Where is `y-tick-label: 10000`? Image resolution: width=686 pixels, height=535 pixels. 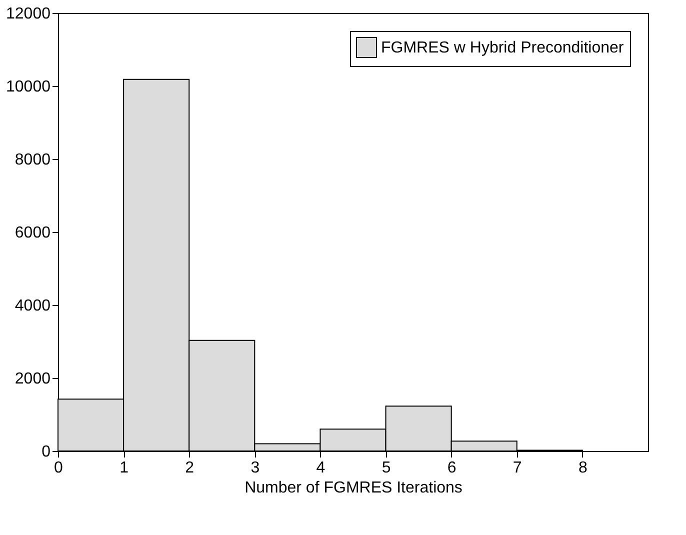 y-tick-label: 10000 is located at coordinates (28, 87).